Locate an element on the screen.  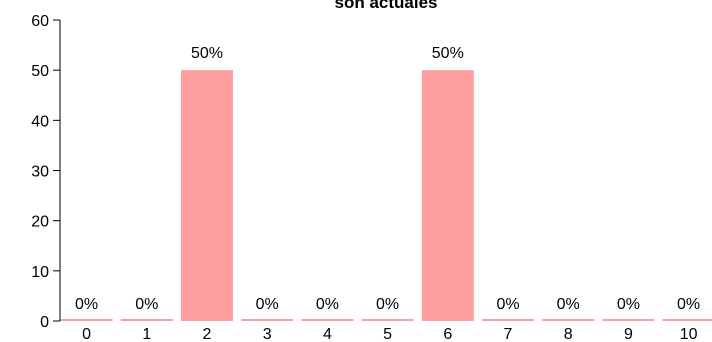
y-axis: 0 10 20 30 40 50 60 is located at coordinates (46, 172).